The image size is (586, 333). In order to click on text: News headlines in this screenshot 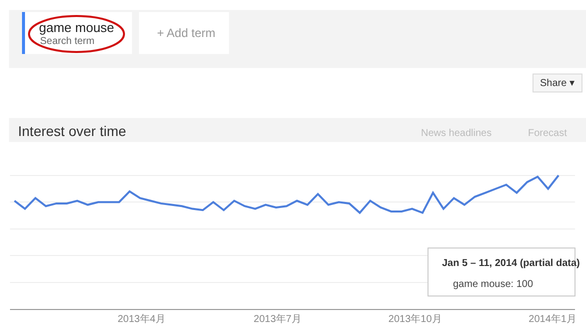, I will do `click(456, 133)`.